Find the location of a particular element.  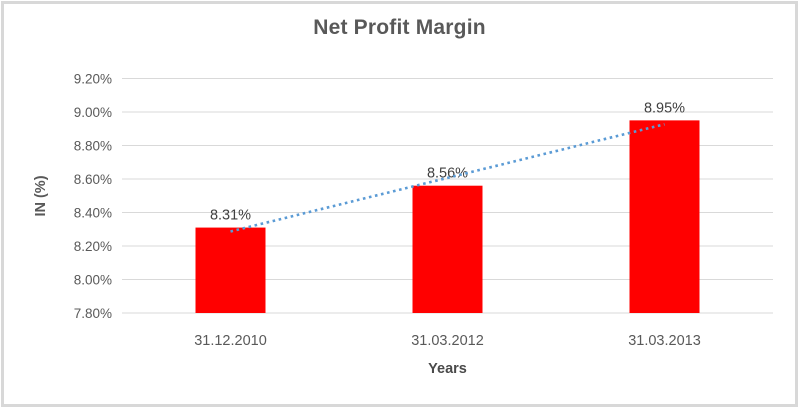

y-tick-label: 8.80% is located at coordinates (93, 146).